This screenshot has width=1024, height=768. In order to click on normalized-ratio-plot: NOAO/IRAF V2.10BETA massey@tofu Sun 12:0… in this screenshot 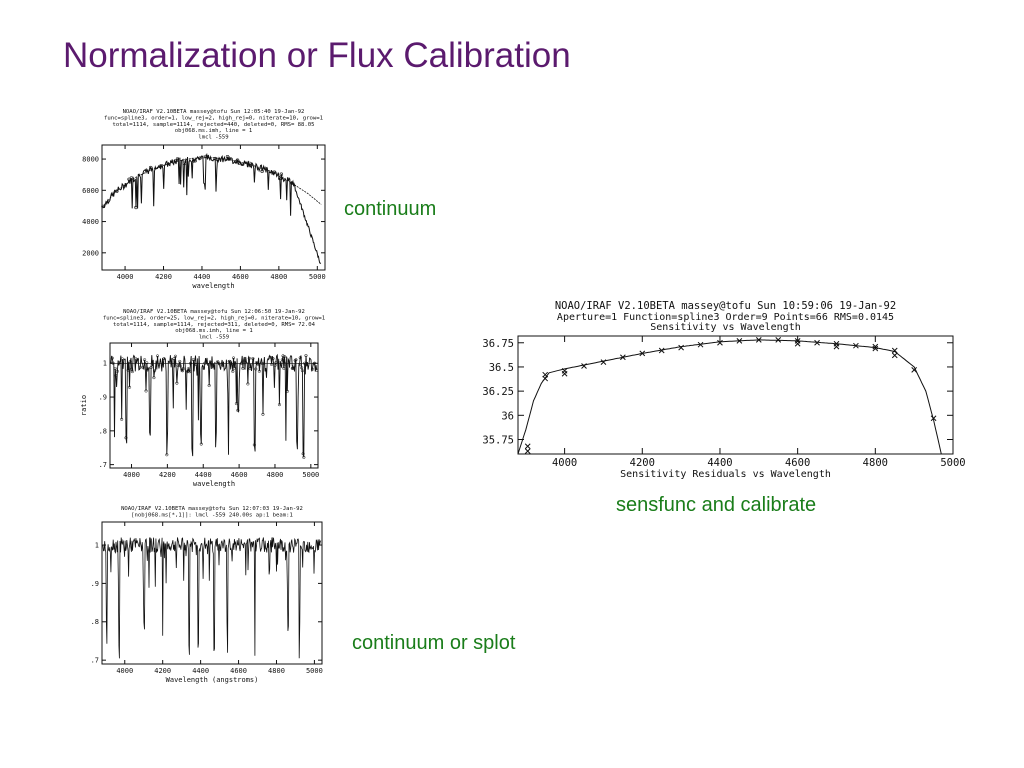, I will do `click(202, 398)`.